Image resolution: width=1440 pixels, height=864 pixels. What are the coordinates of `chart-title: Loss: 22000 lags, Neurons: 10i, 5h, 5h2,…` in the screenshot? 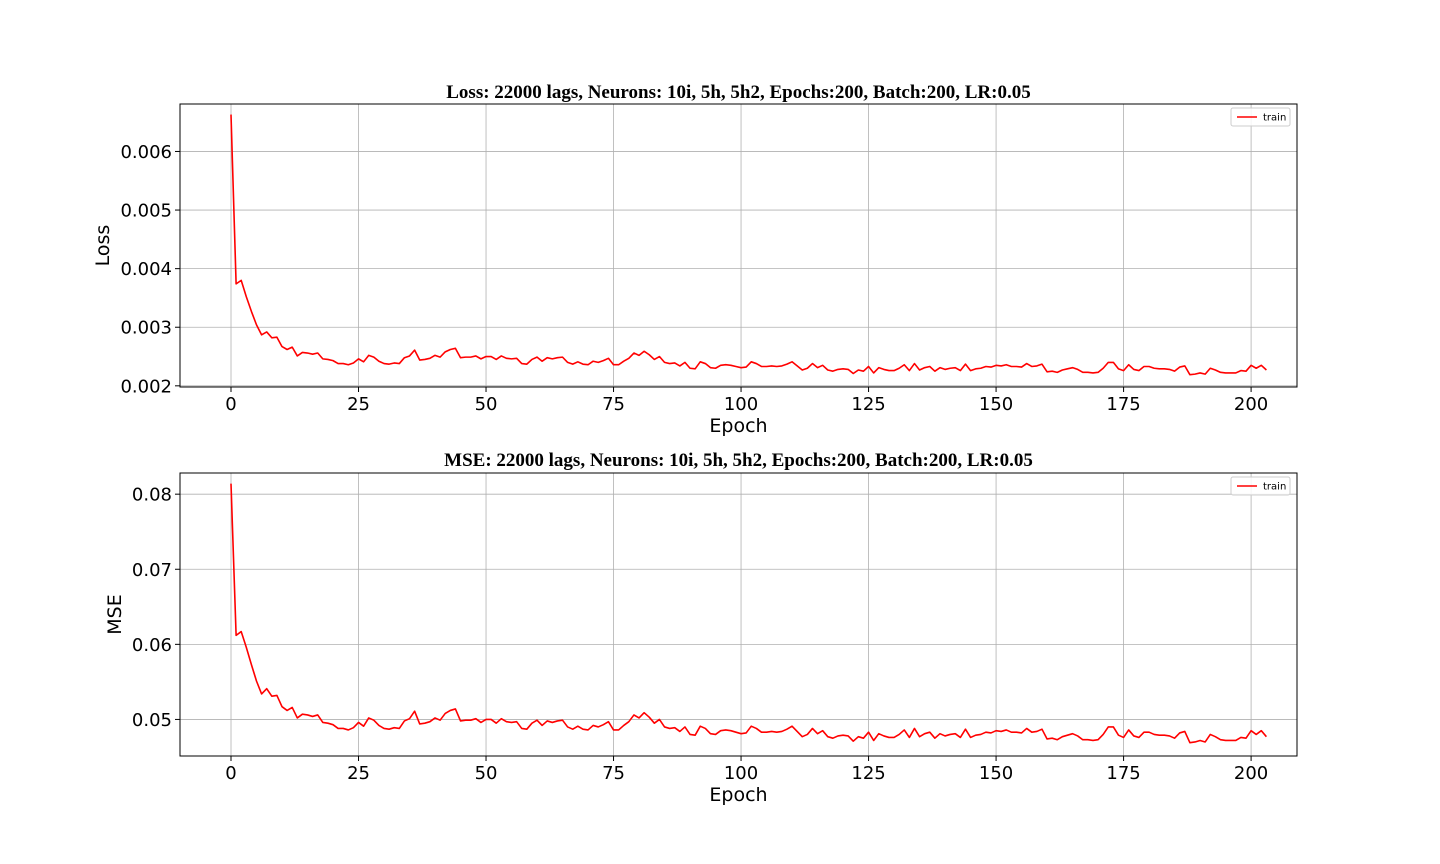 It's located at (738, 92).